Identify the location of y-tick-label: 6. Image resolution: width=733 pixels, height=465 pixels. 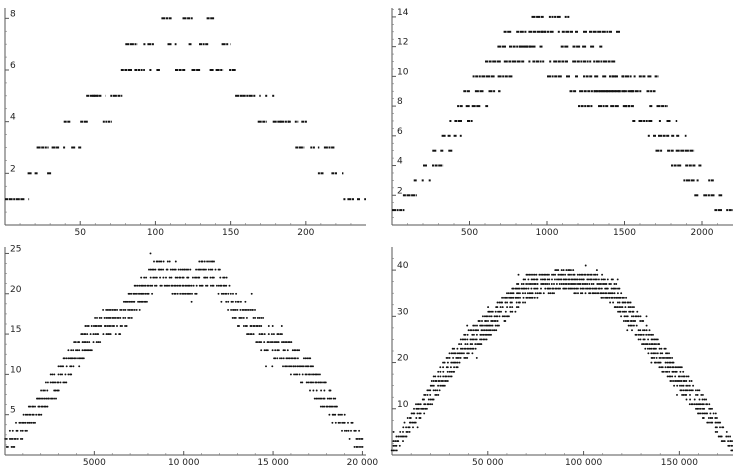
(400, 132).